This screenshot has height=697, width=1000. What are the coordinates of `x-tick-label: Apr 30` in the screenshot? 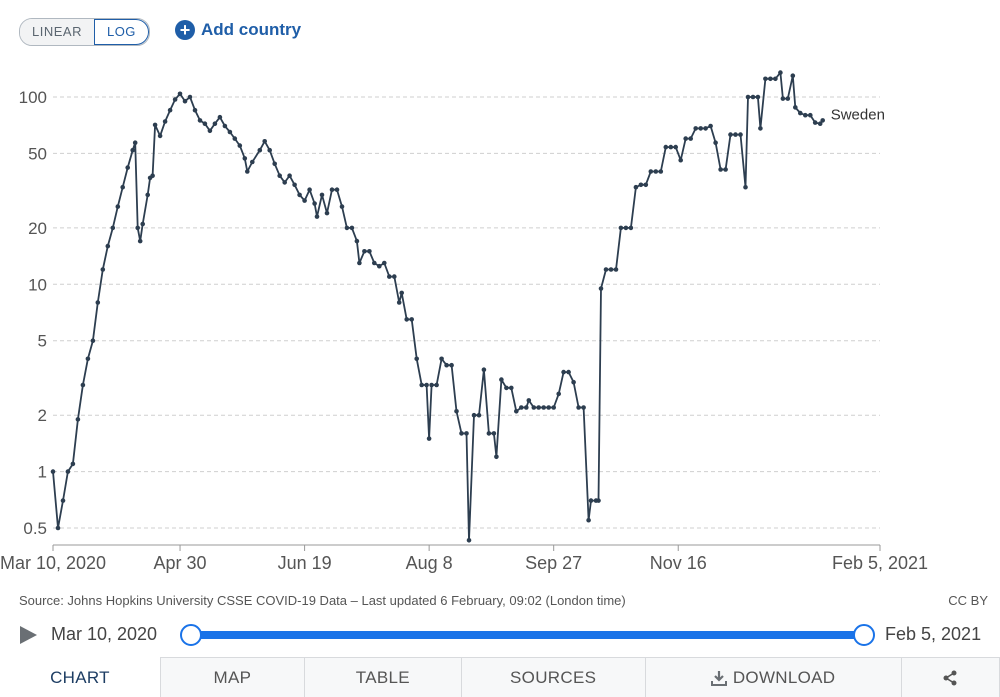 It's located at (180, 563).